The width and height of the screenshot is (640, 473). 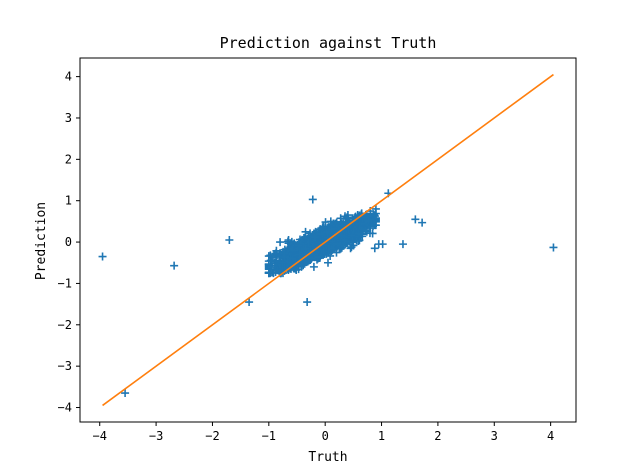 What do you see at coordinates (65, 408) in the screenshot?
I see `y-tick-label: −4` at bounding box center [65, 408].